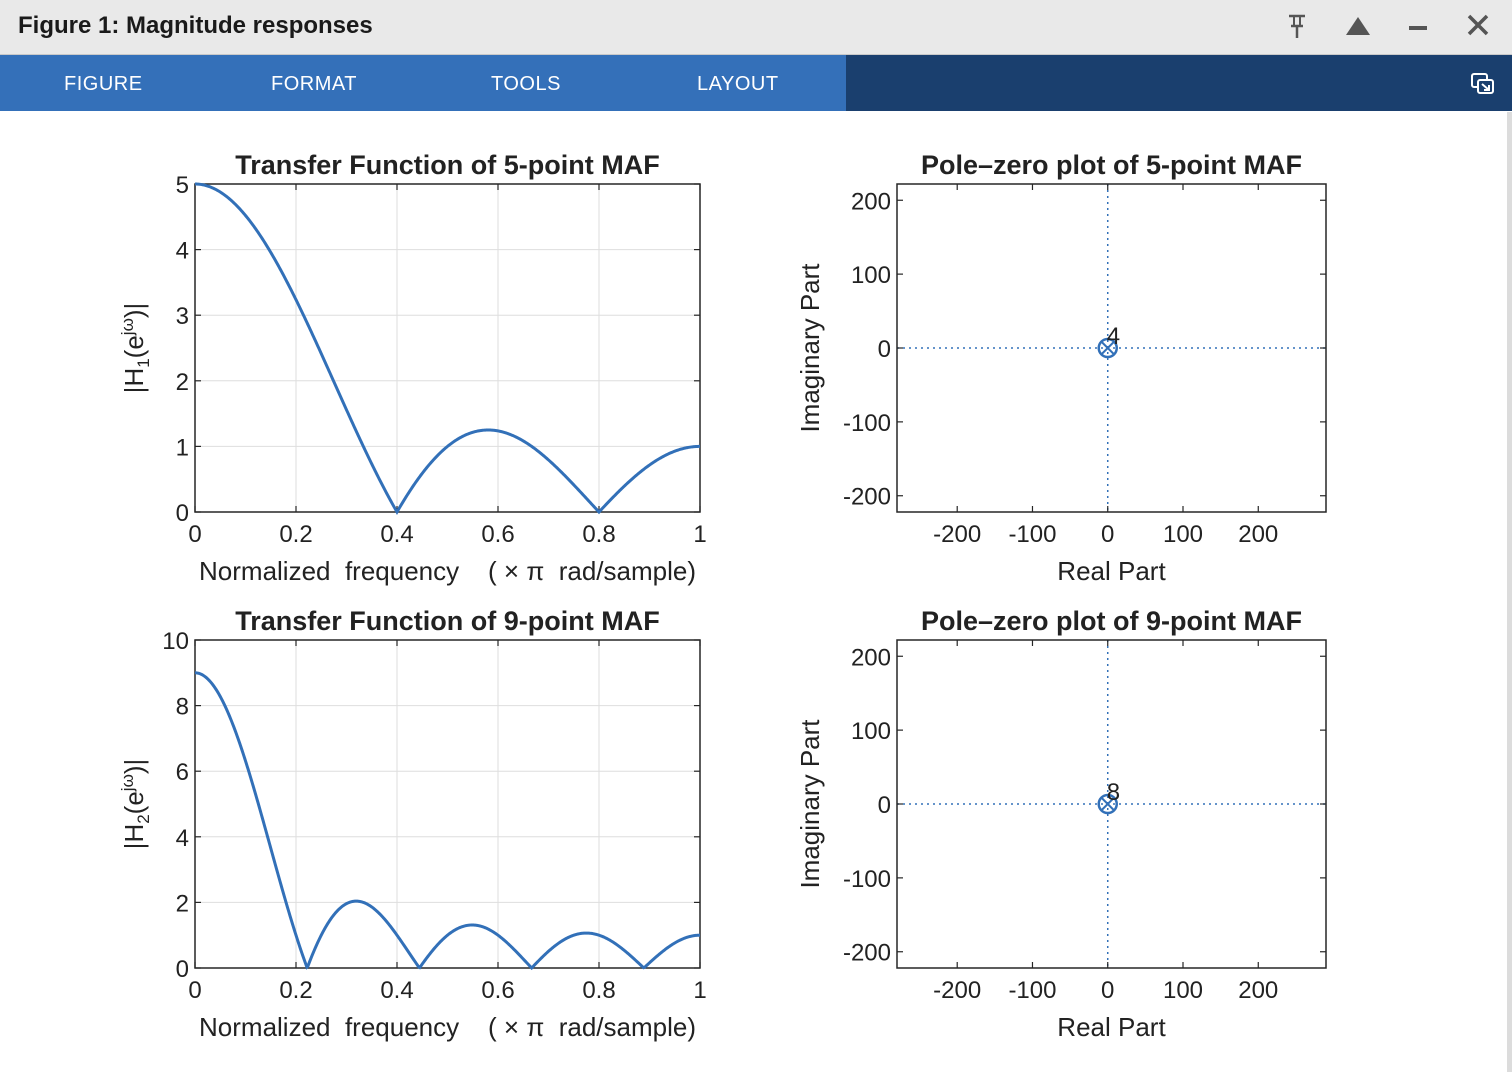 Image resolution: width=1512 pixels, height=1077 pixels. Describe the element at coordinates (1509, 592) in the screenshot. I see `window-edge` at that location.